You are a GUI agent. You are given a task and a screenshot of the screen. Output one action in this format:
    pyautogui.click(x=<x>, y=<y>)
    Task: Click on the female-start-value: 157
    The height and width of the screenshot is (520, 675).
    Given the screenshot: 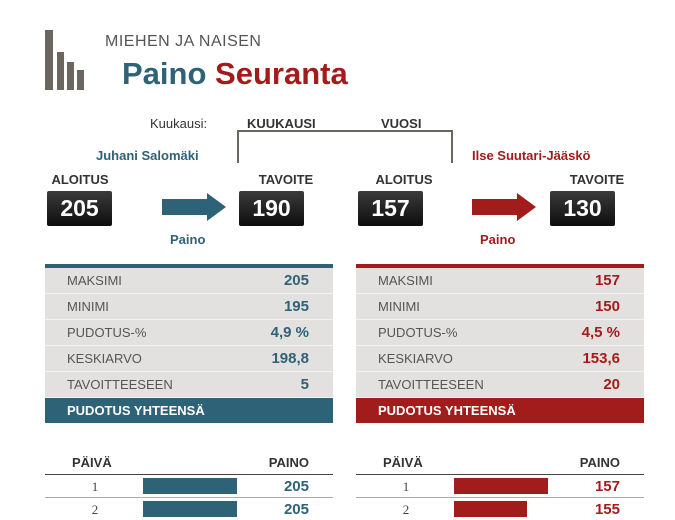 What is the action you would take?
    pyautogui.click(x=390, y=208)
    